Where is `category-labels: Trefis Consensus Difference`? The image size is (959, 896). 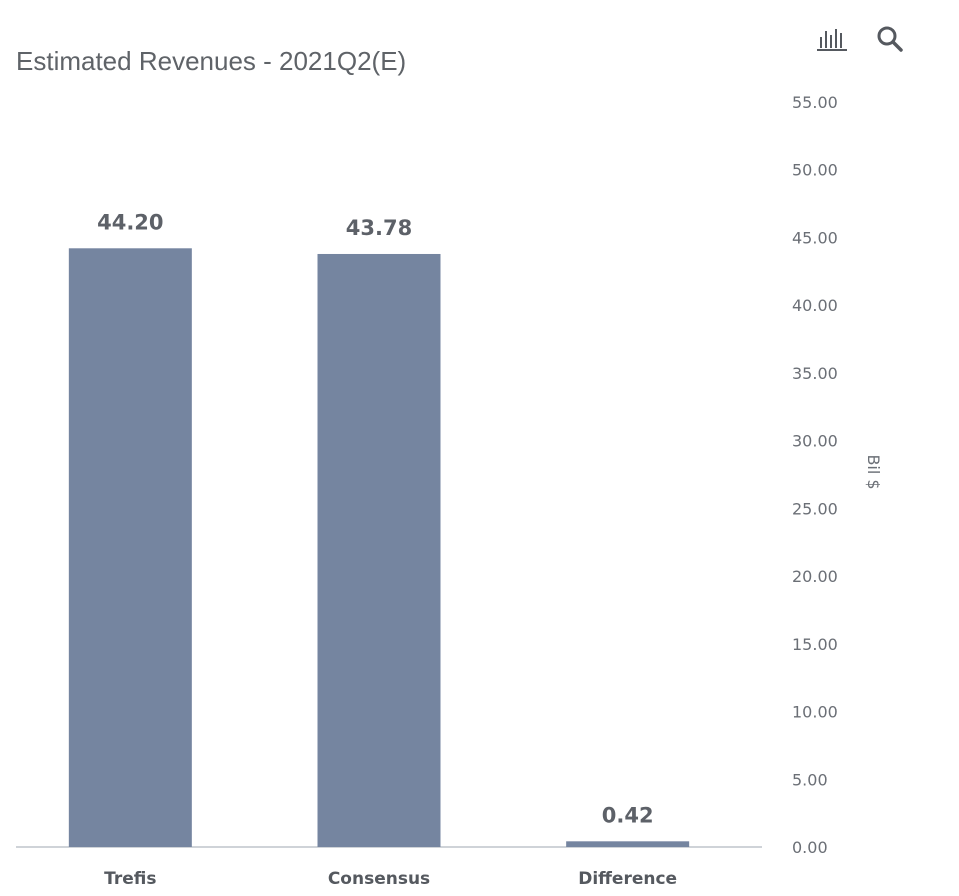
category-labels: Trefis Consensus Difference is located at coordinates (390, 879).